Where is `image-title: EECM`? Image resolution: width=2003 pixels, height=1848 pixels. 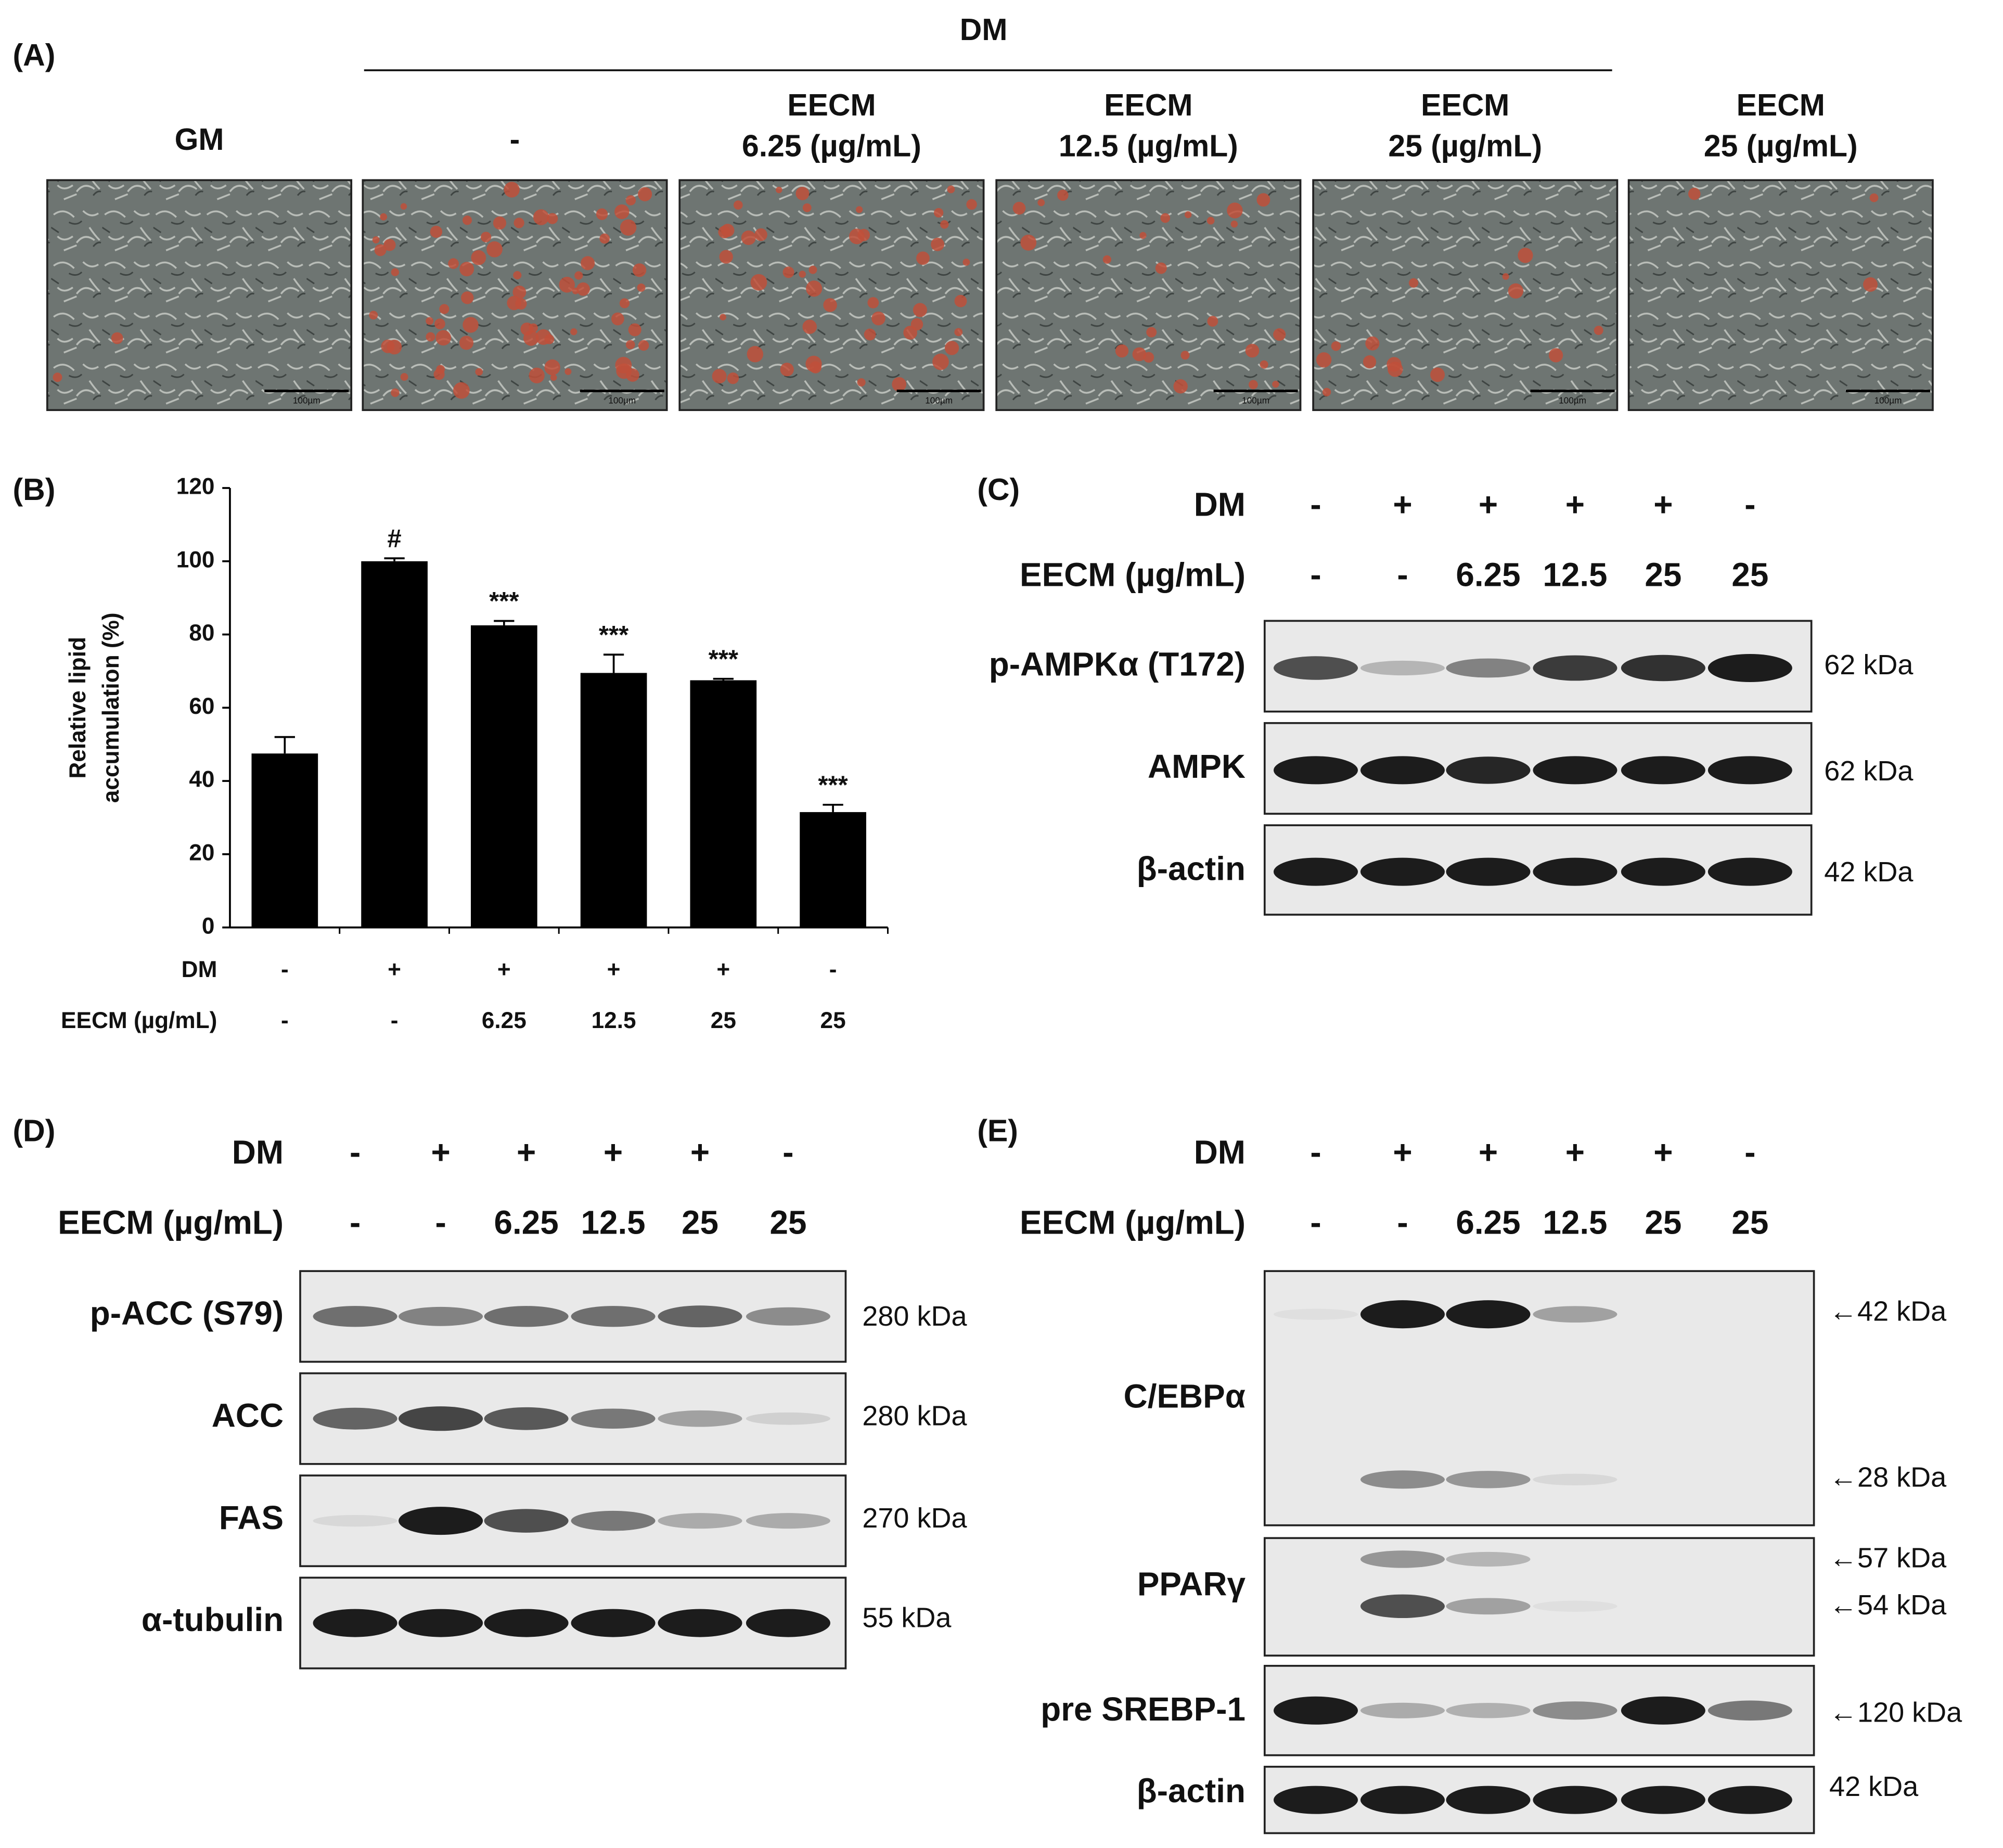
image-title: EECM is located at coordinates (1465, 105).